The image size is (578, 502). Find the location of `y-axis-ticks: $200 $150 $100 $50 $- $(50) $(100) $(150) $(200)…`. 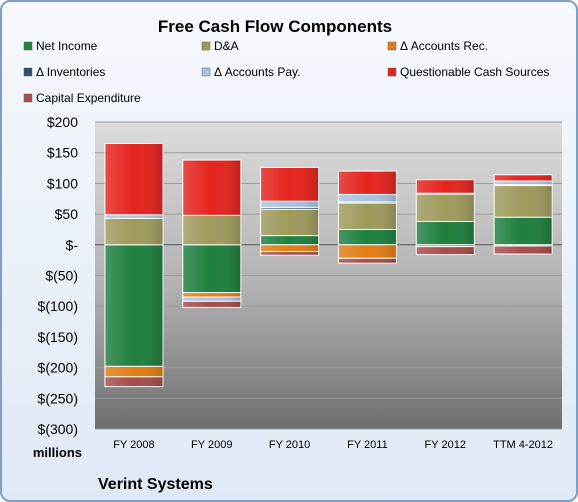

y-axis-ticks: $200 $150 $100 $50 $- $(50) $(100) $(150) $(200)… is located at coordinates (58, 275).